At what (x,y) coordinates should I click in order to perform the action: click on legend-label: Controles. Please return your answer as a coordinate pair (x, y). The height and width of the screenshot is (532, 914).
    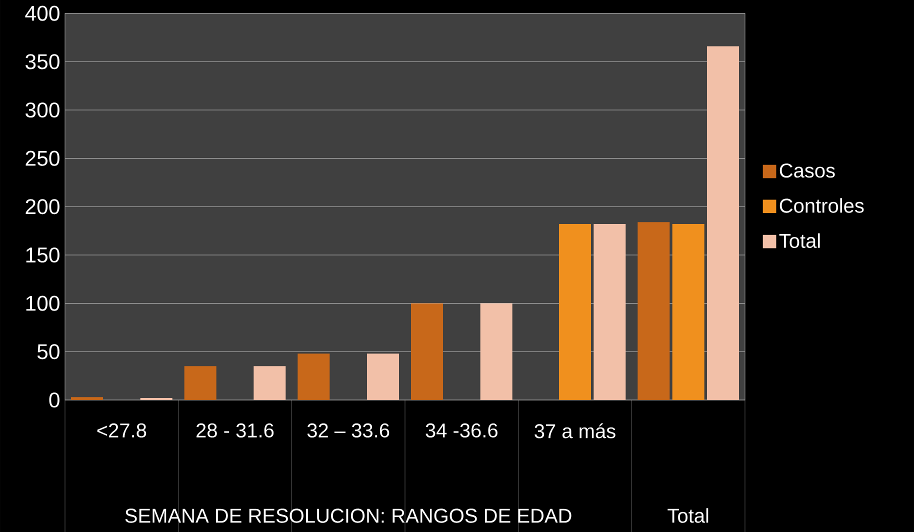
    Looking at the image, I should click on (822, 205).